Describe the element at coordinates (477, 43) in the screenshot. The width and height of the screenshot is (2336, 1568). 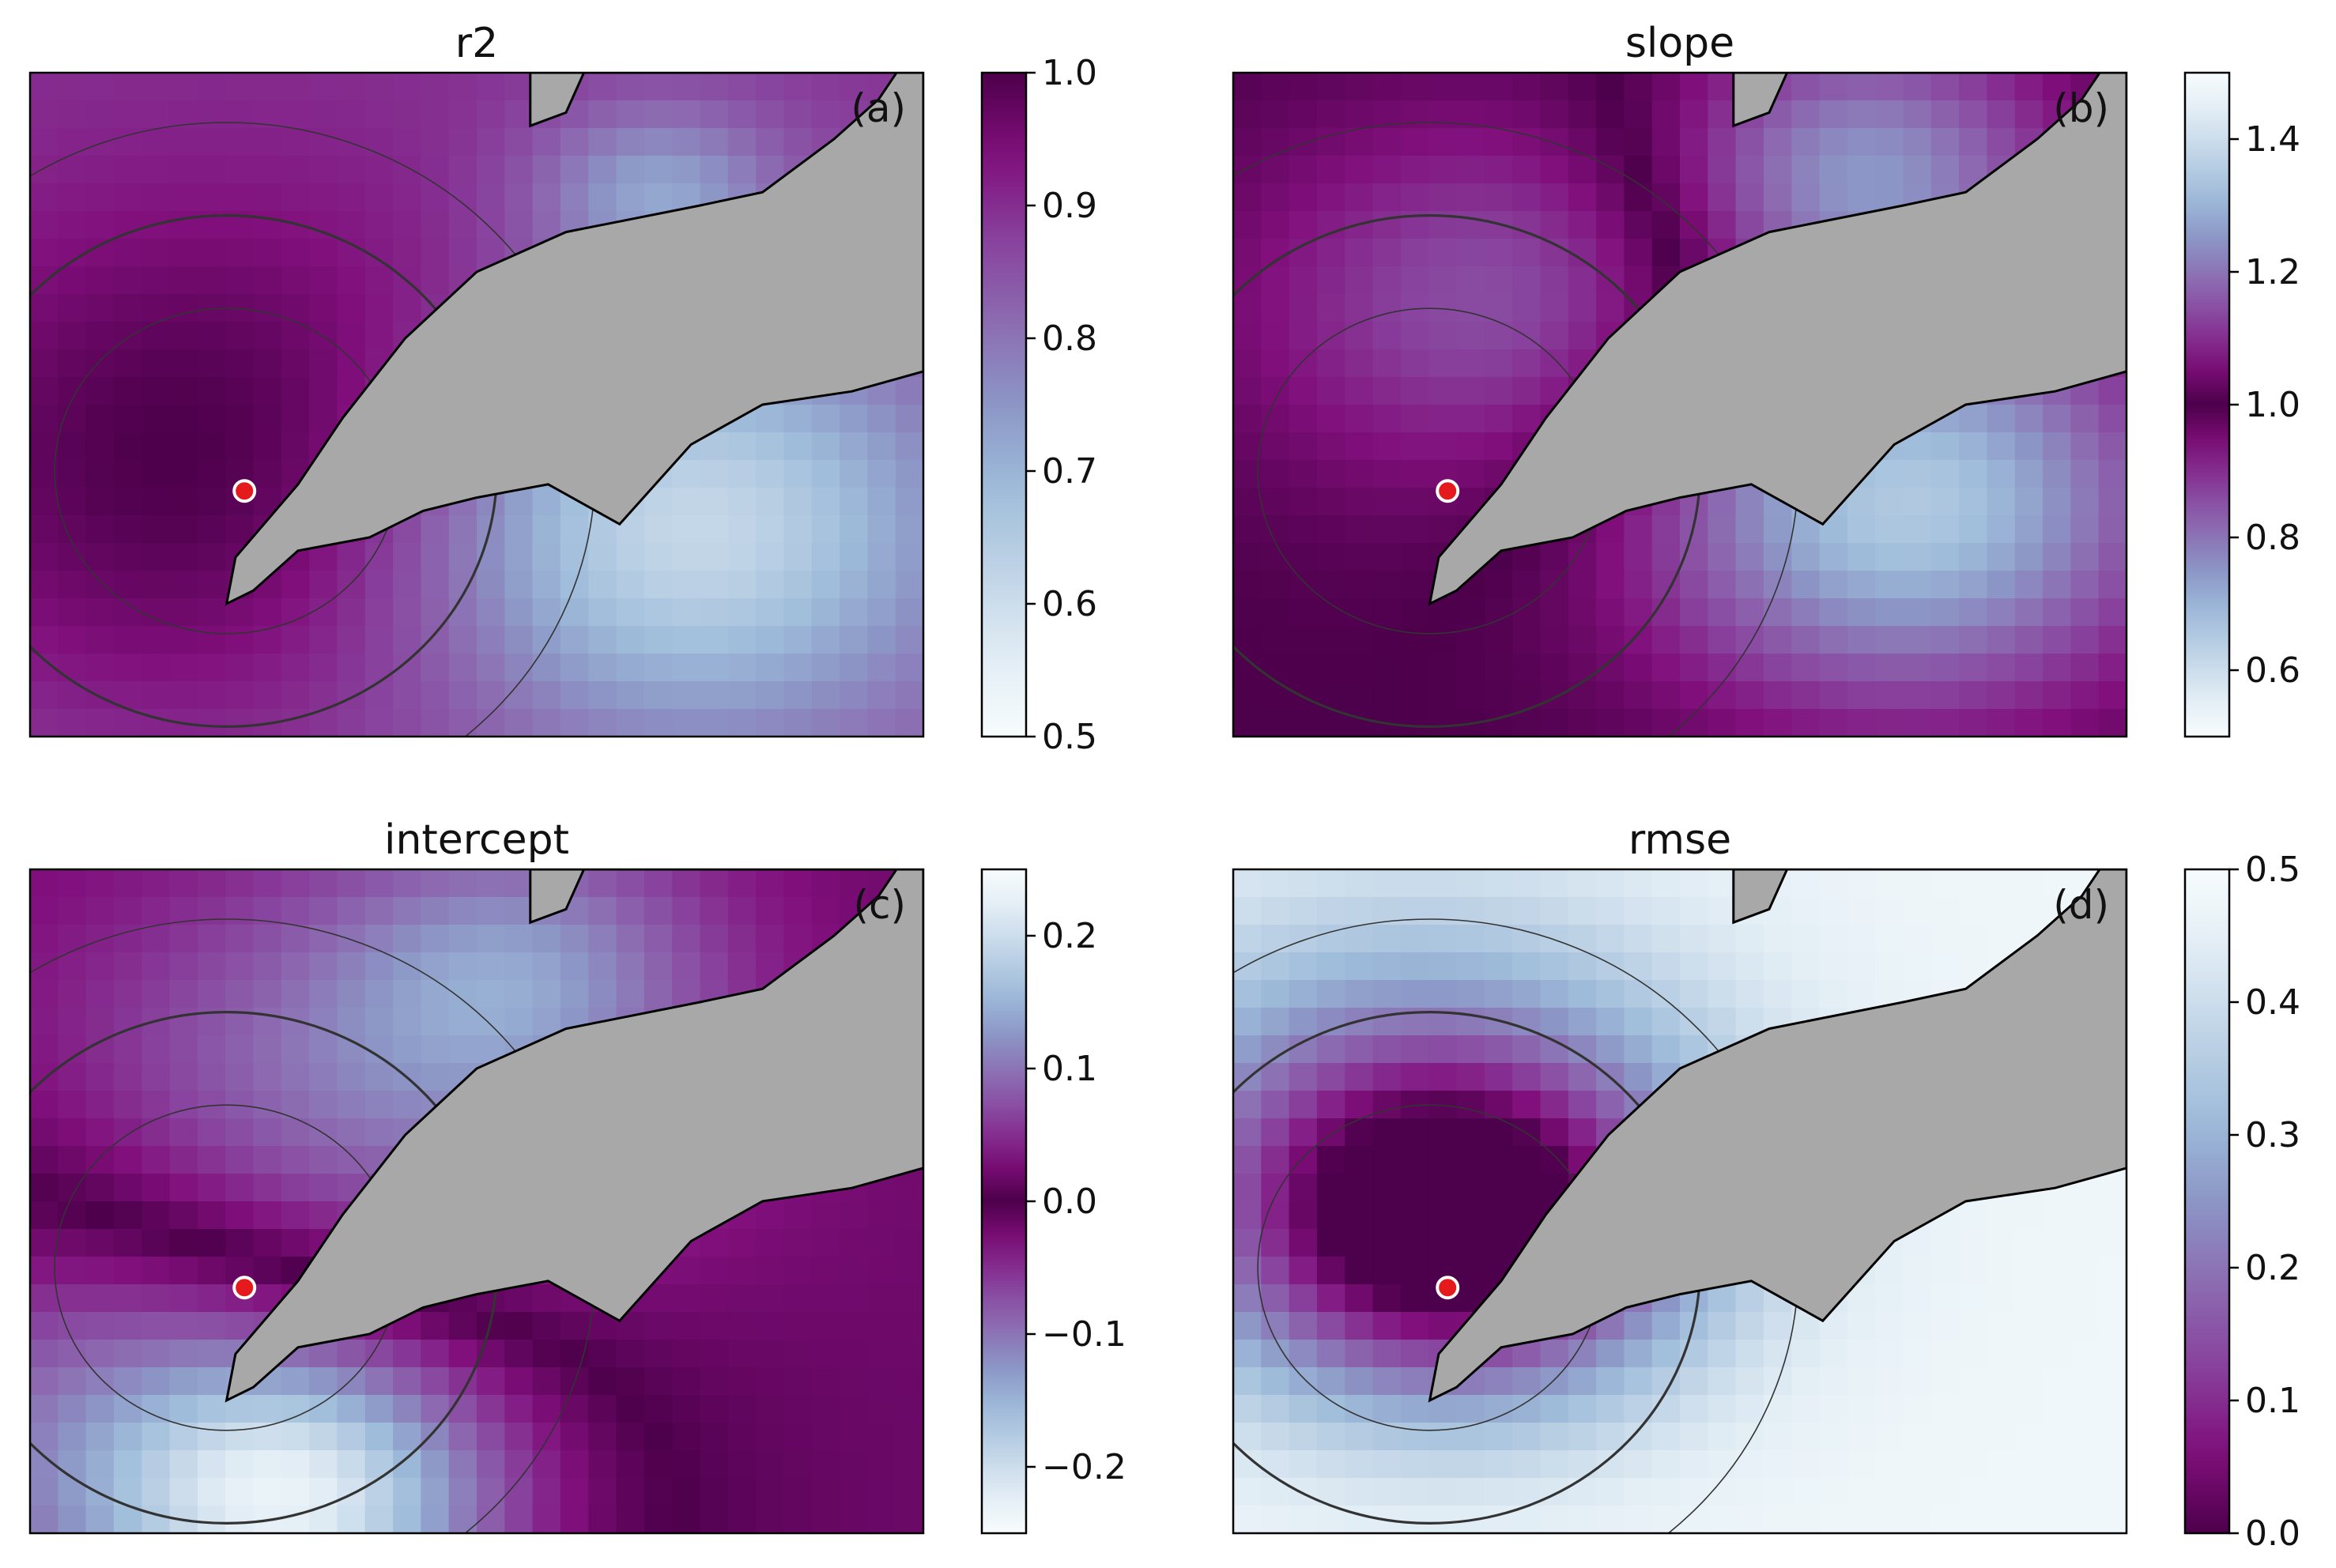
I see `panel-title: r2` at that location.